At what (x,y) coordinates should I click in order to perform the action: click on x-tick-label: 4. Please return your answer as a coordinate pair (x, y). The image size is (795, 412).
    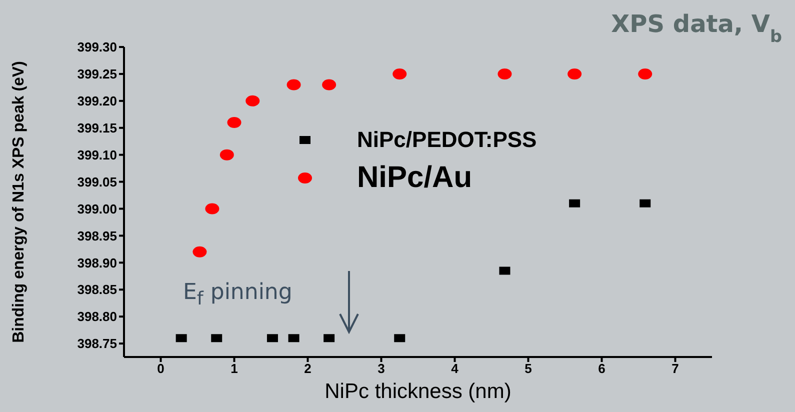
    Looking at the image, I should click on (455, 368).